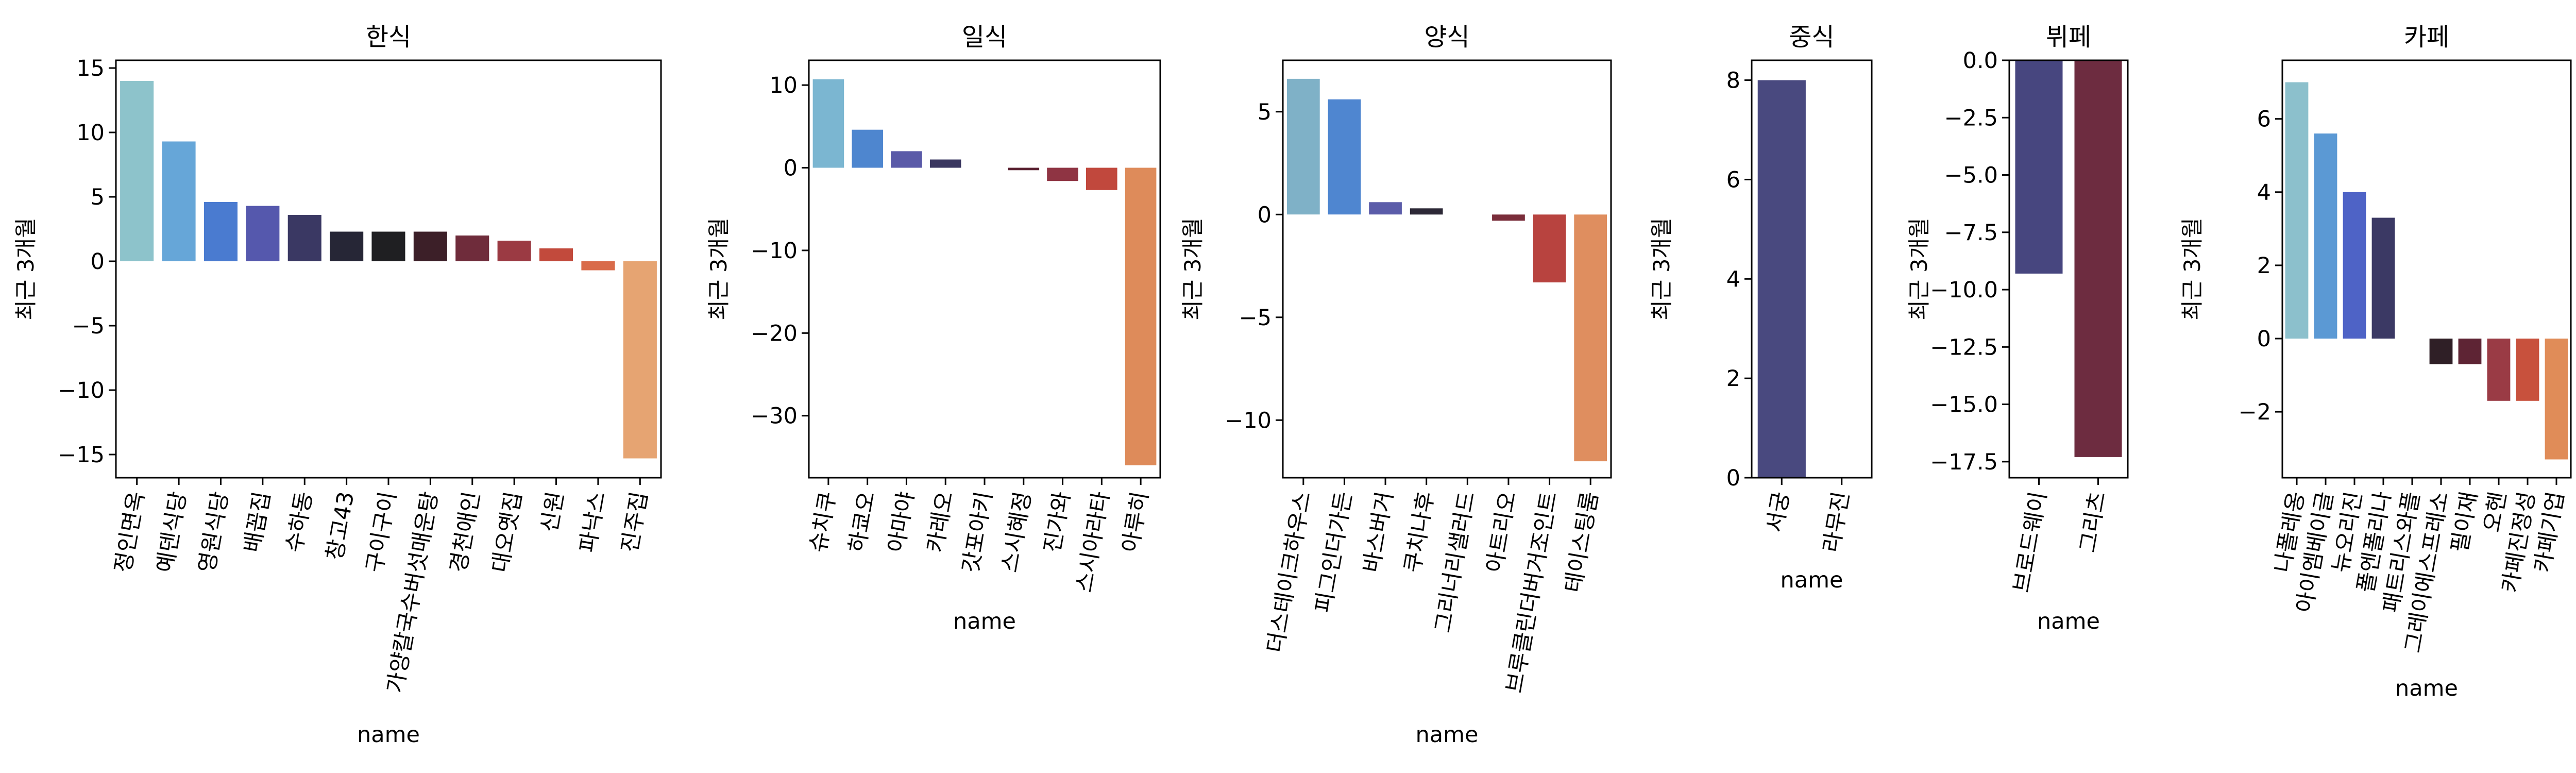  What do you see at coordinates (1289, 572) in the screenshot?
I see `x-tick-label: 더스테이크하우스` at bounding box center [1289, 572].